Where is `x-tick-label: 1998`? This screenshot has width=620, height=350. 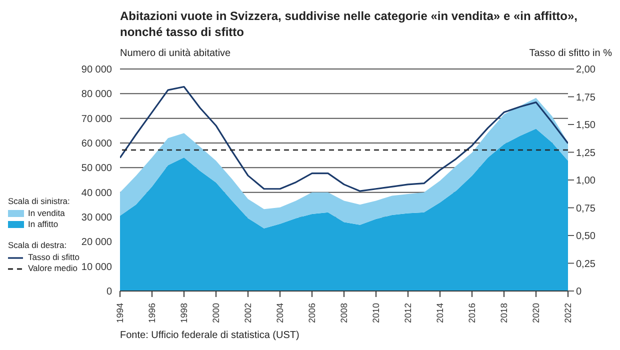
x-tick-label: 1998 is located at coordinates (184, 313).